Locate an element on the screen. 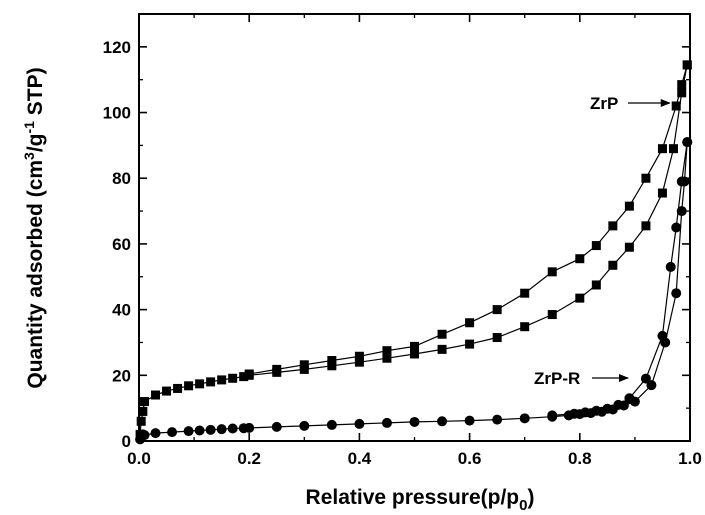 The height and width of the screenshot is (515, 705). y-tick-label: 80 is located at coordinates (121, 178).